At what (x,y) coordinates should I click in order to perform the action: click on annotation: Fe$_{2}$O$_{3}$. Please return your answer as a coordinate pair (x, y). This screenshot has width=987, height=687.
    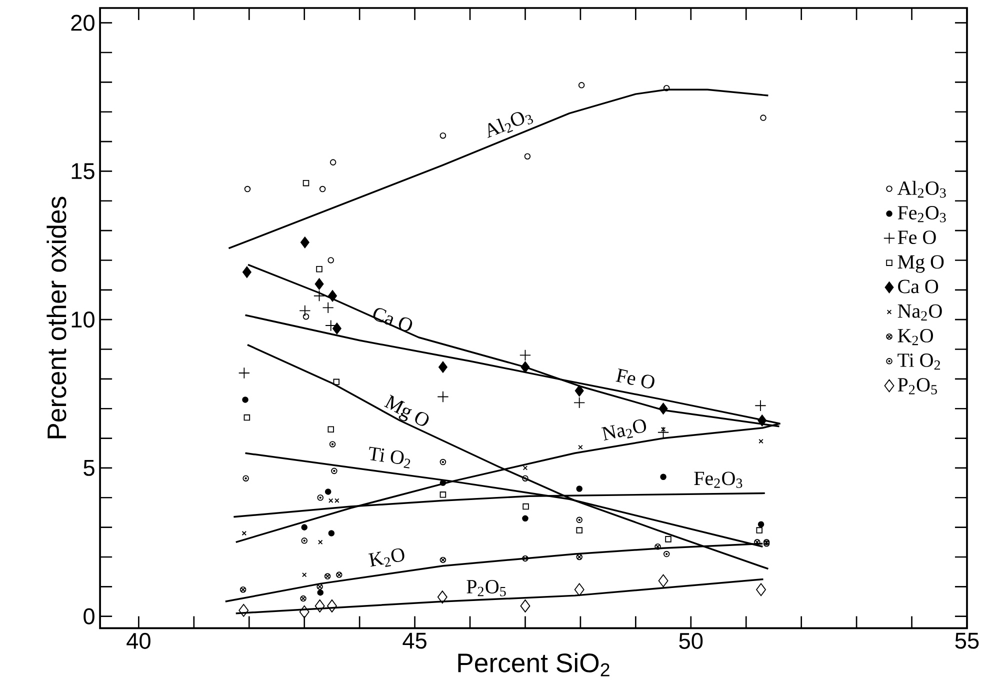
    Looking at the image, I should click on (718, 480).